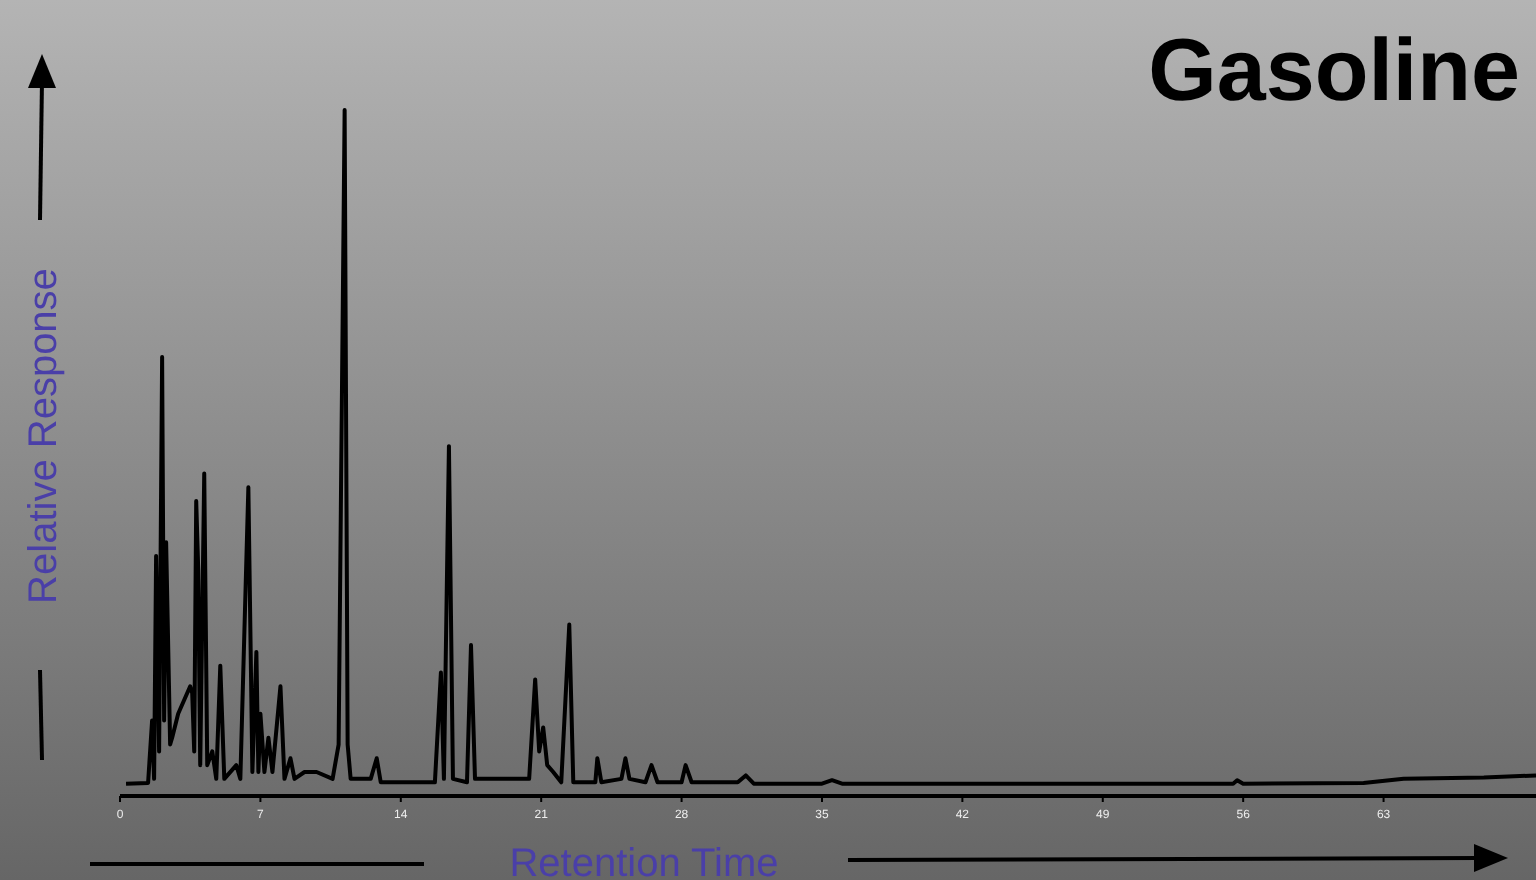 This screenshot has width=1536, height=880. I want to click on chart-title: Gasoline, so click(1334, 71).